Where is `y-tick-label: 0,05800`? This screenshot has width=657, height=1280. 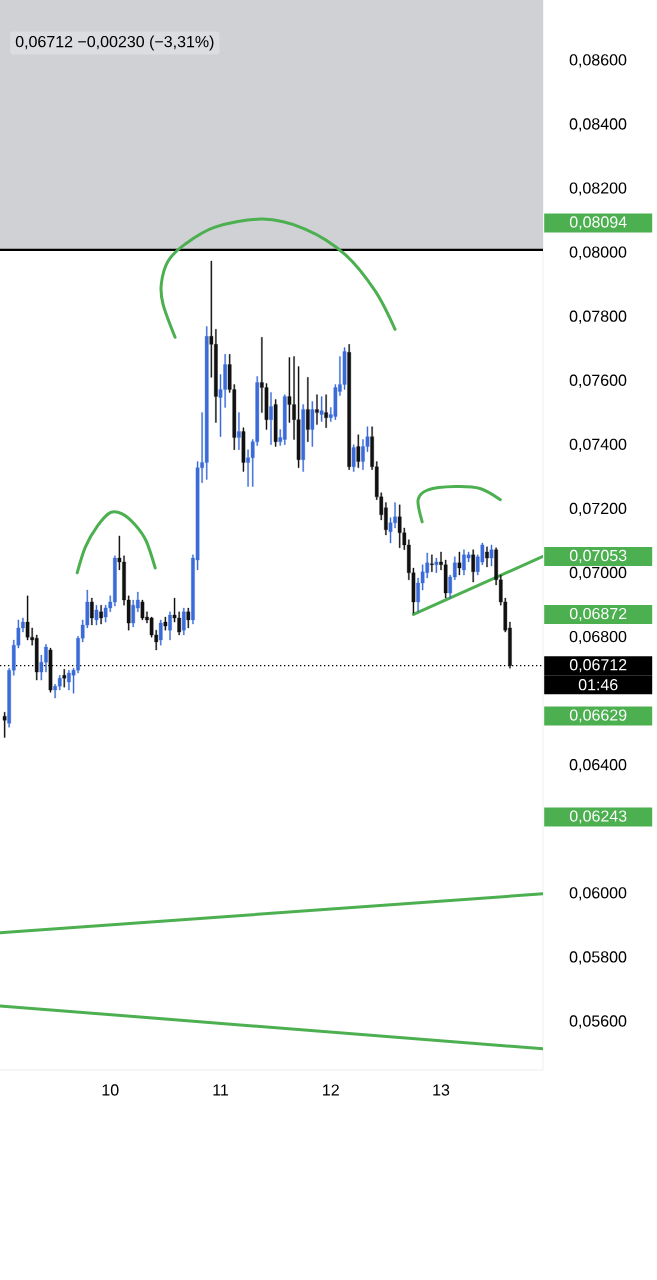 y-tick-label: 0,05800 is located at coordinates (598, 958).